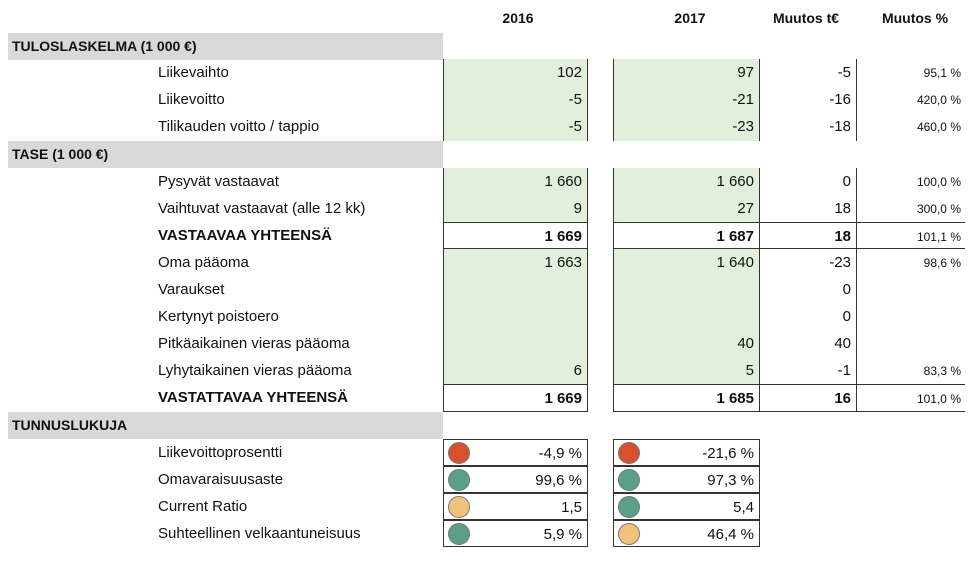 This screenshot has height=574, width=975. Describe the element at coordinates (911, 235) in the screenshot. I see `value-cell: 101,1 %` at that location.